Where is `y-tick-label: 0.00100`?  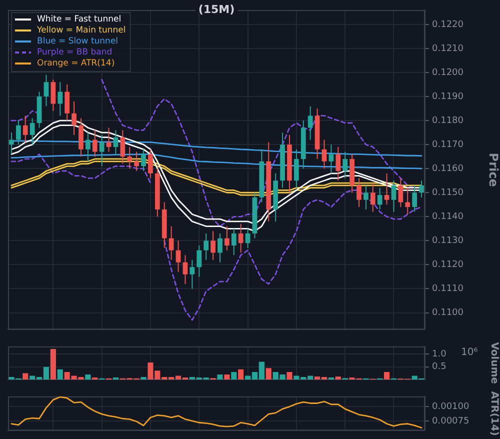
y-tick-label: 0.00100 is located at coordinates (451, 407).